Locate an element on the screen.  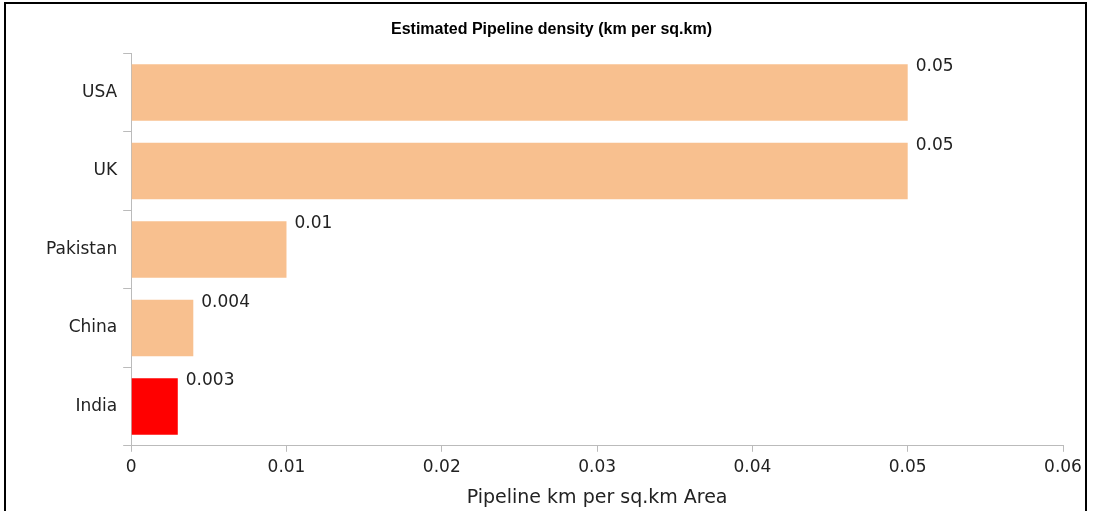
y-tick-label: India is located at coordinates (96, 404).